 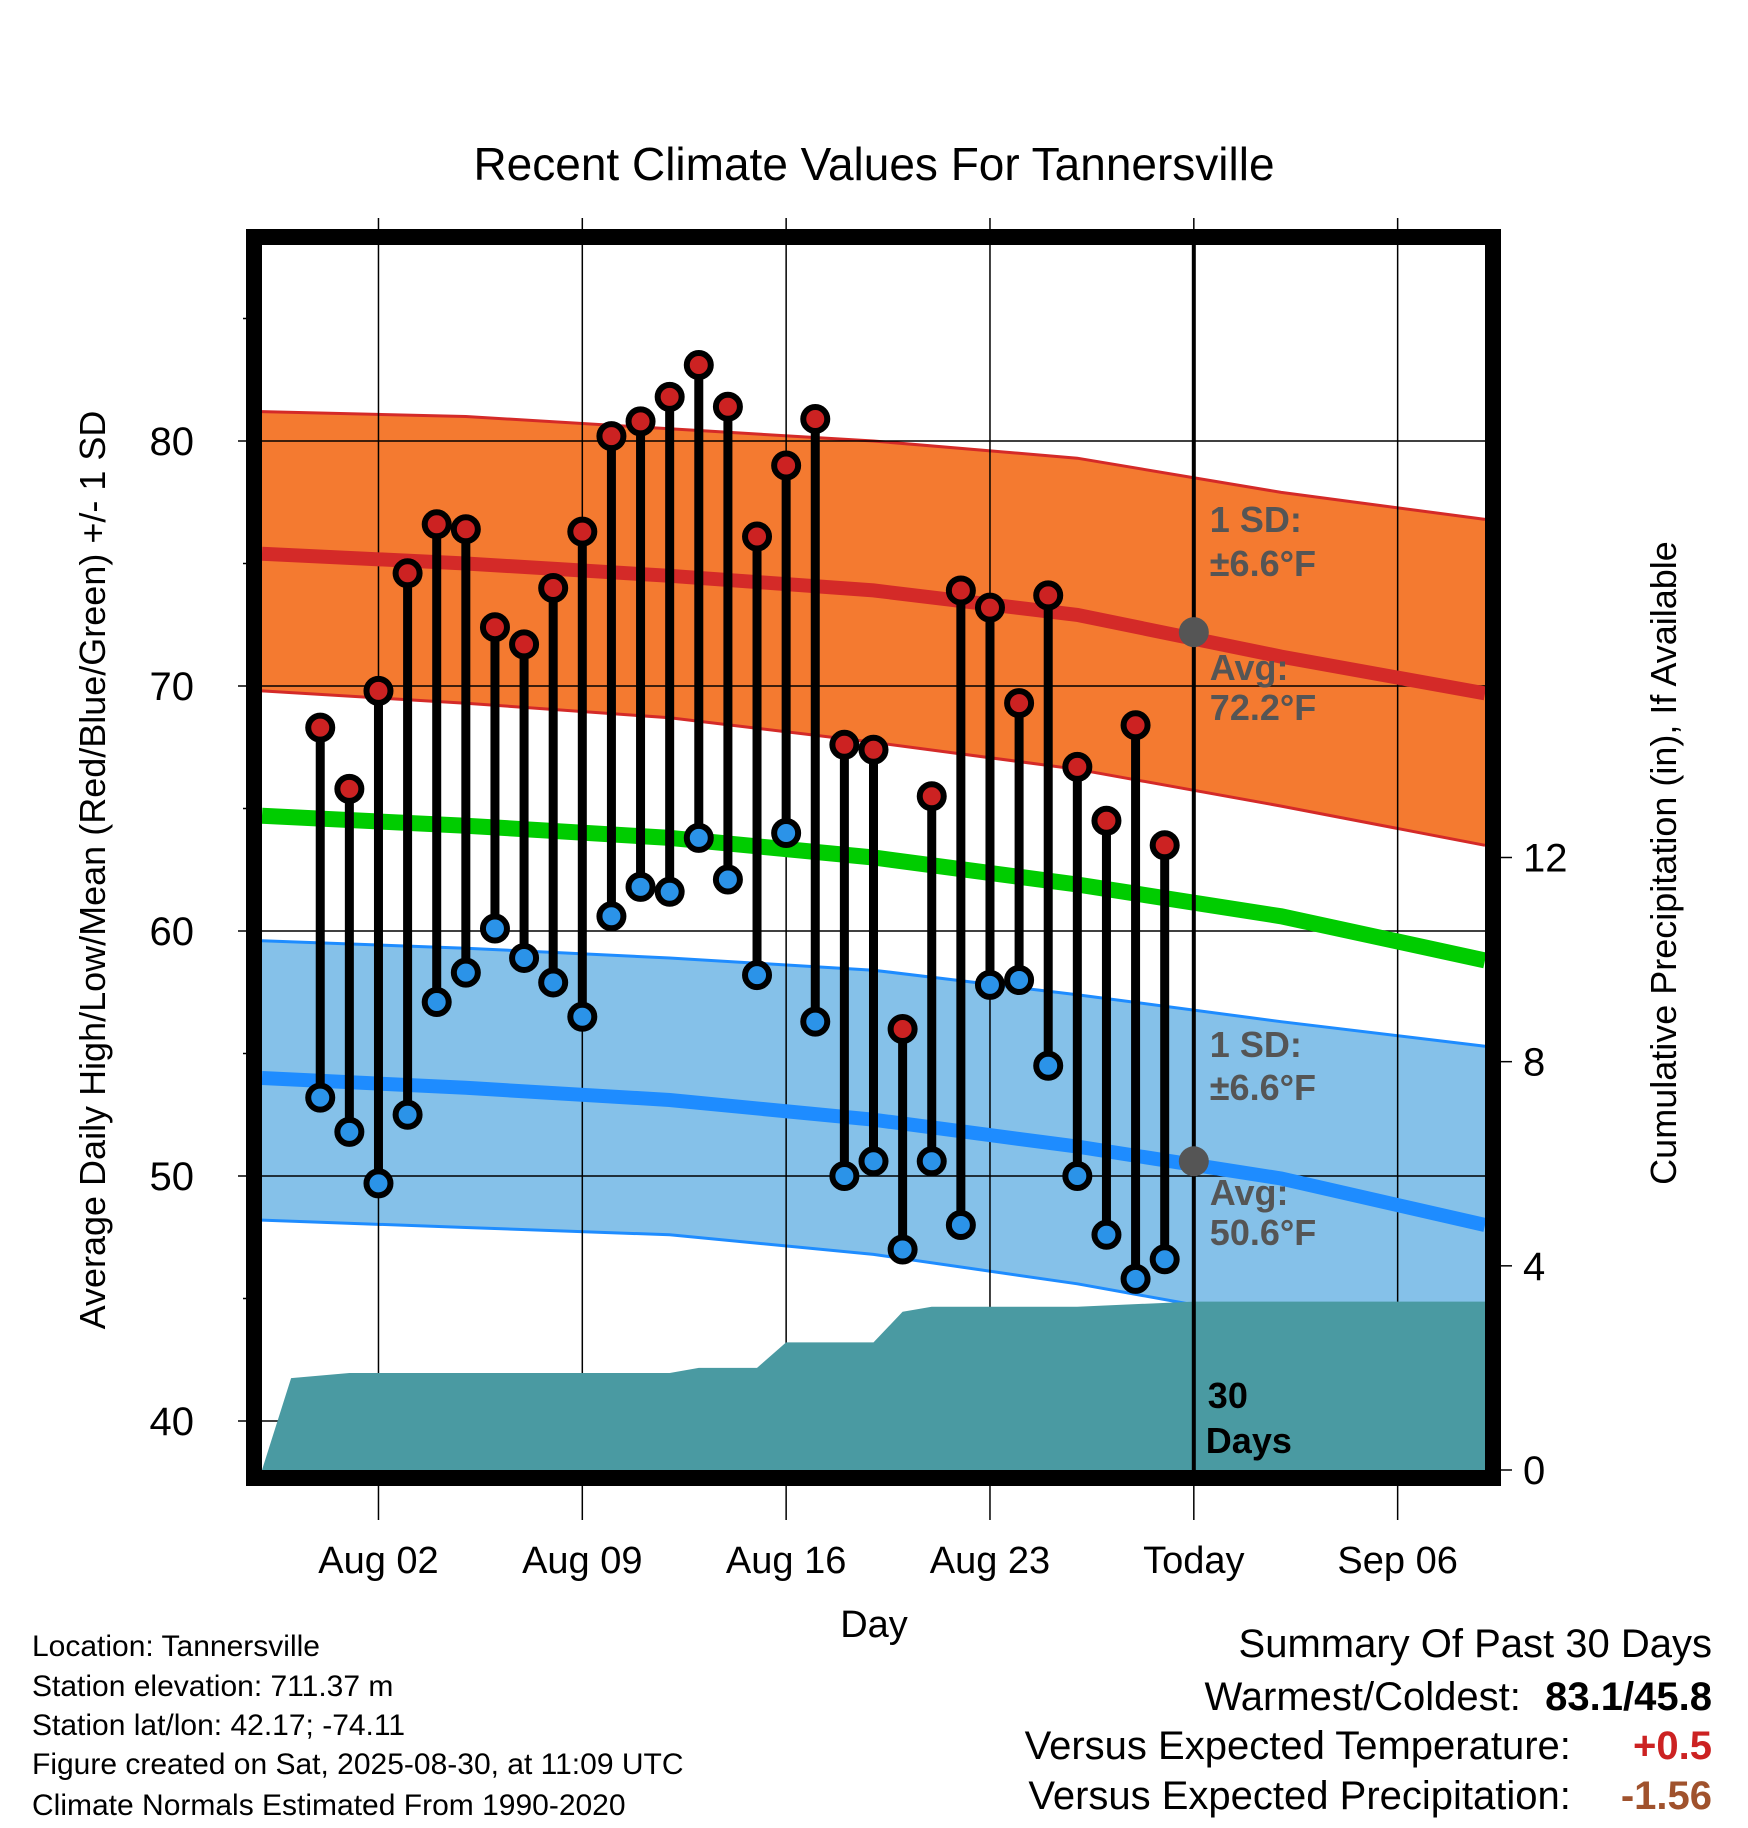 What do you see at coordinates (1534, 1471) in the screenshot?
I see `y-tick-label-right: 0` at bounding box center [1534, 1471].